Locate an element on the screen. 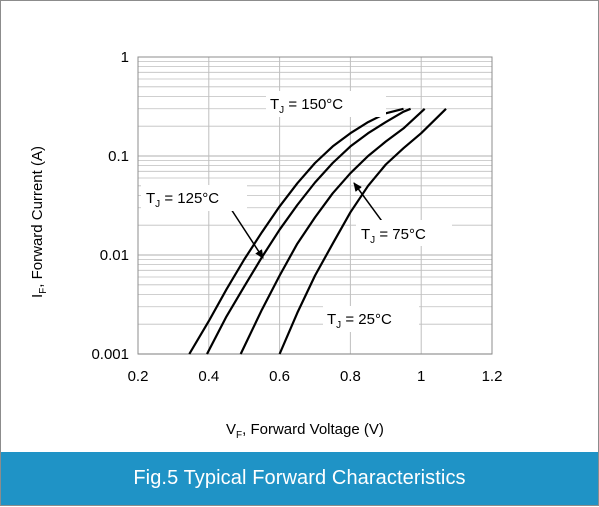  svg-text: TJ = 75°C is located at coordinates (393, 236).